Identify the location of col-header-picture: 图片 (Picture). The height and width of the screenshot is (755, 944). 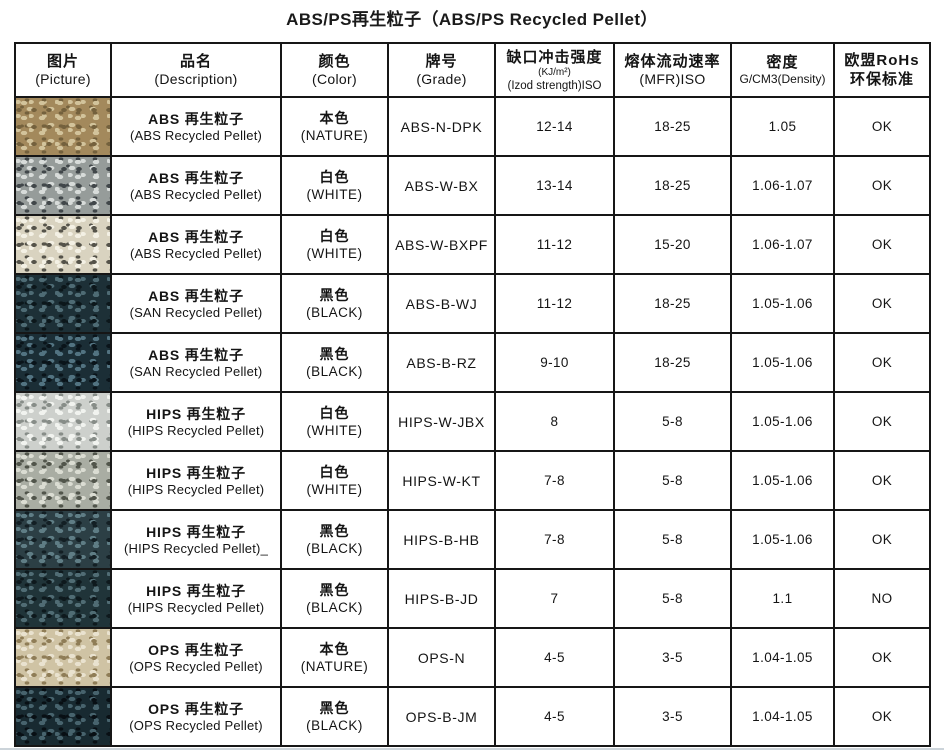
(63, 70).